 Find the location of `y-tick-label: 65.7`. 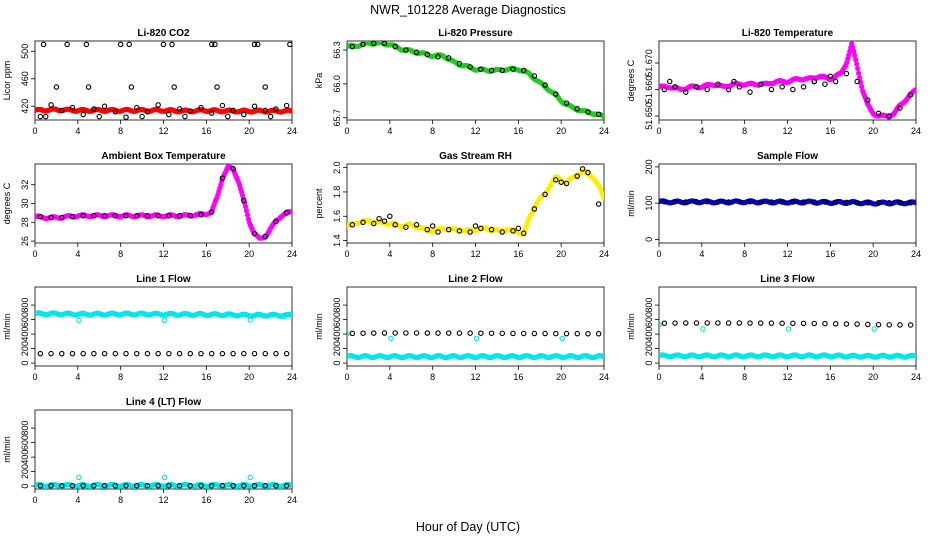

y-tick-label: 65.7 is located at coordinates (337, 118).